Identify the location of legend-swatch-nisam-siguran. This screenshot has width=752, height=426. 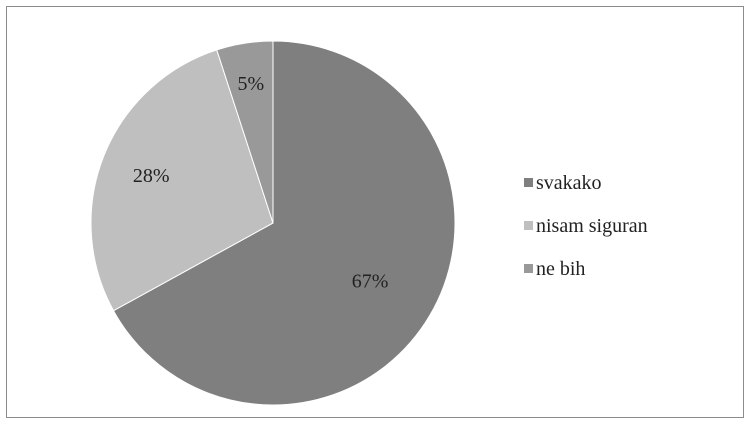
(528, 225).